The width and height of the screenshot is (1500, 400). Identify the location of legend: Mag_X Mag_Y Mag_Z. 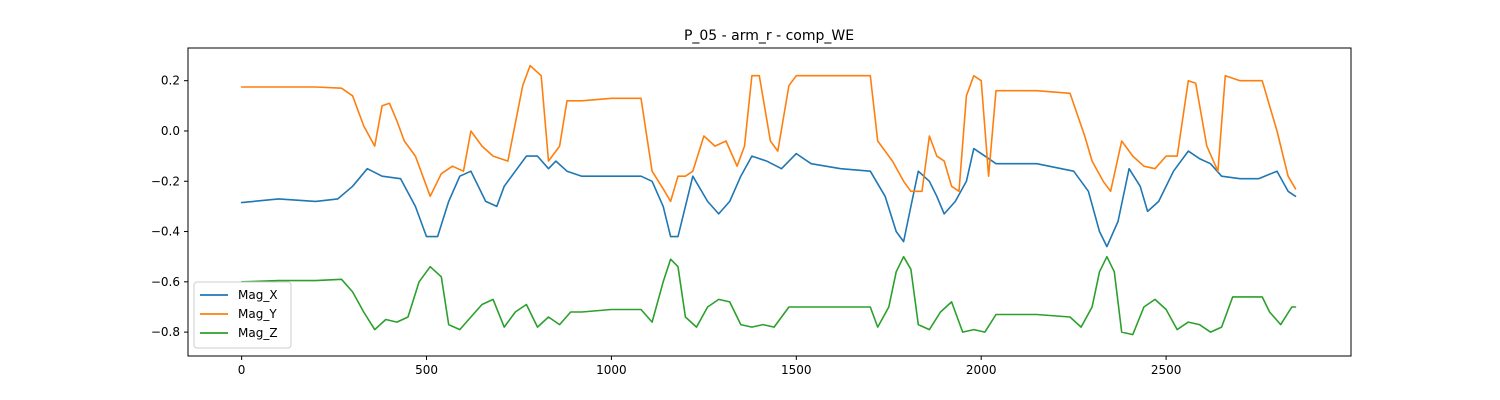
(242, 315).